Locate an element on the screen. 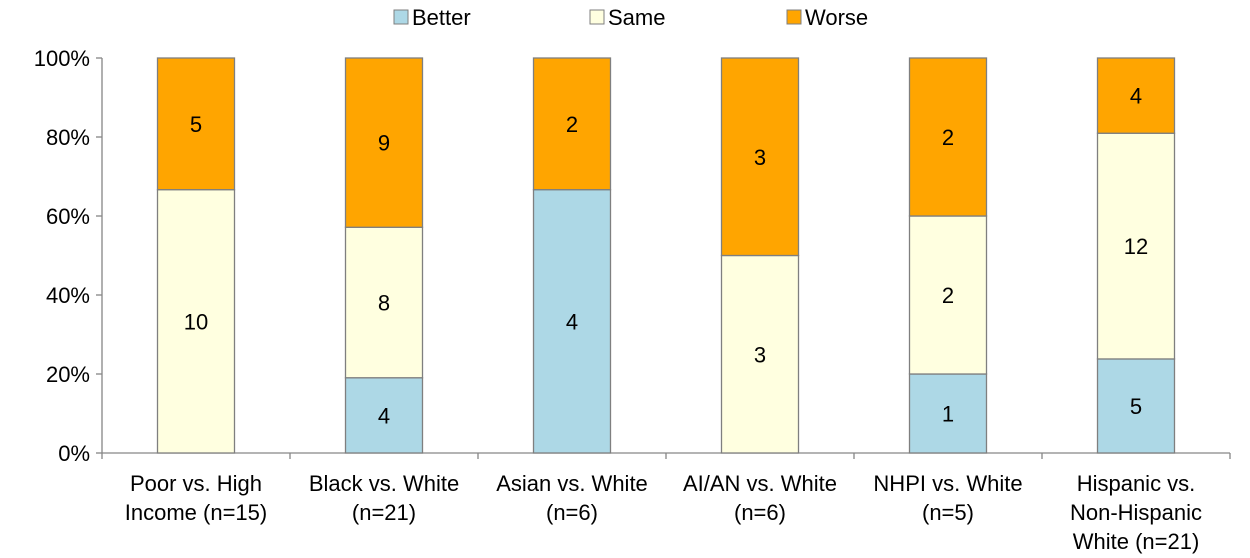  x-category-label: AI/AN vs. White (n=6) is located at coordinates (760, 498).